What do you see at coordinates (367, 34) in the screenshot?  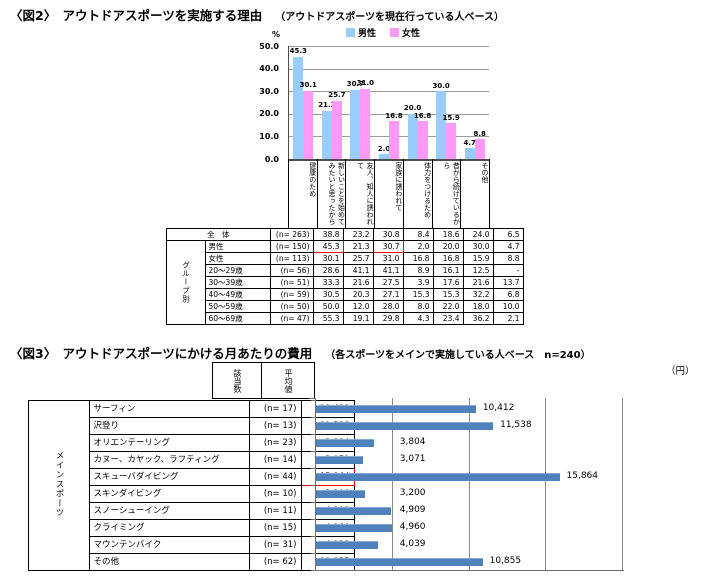 I see `legend-label: 男性` at bounding box center [367, 34].